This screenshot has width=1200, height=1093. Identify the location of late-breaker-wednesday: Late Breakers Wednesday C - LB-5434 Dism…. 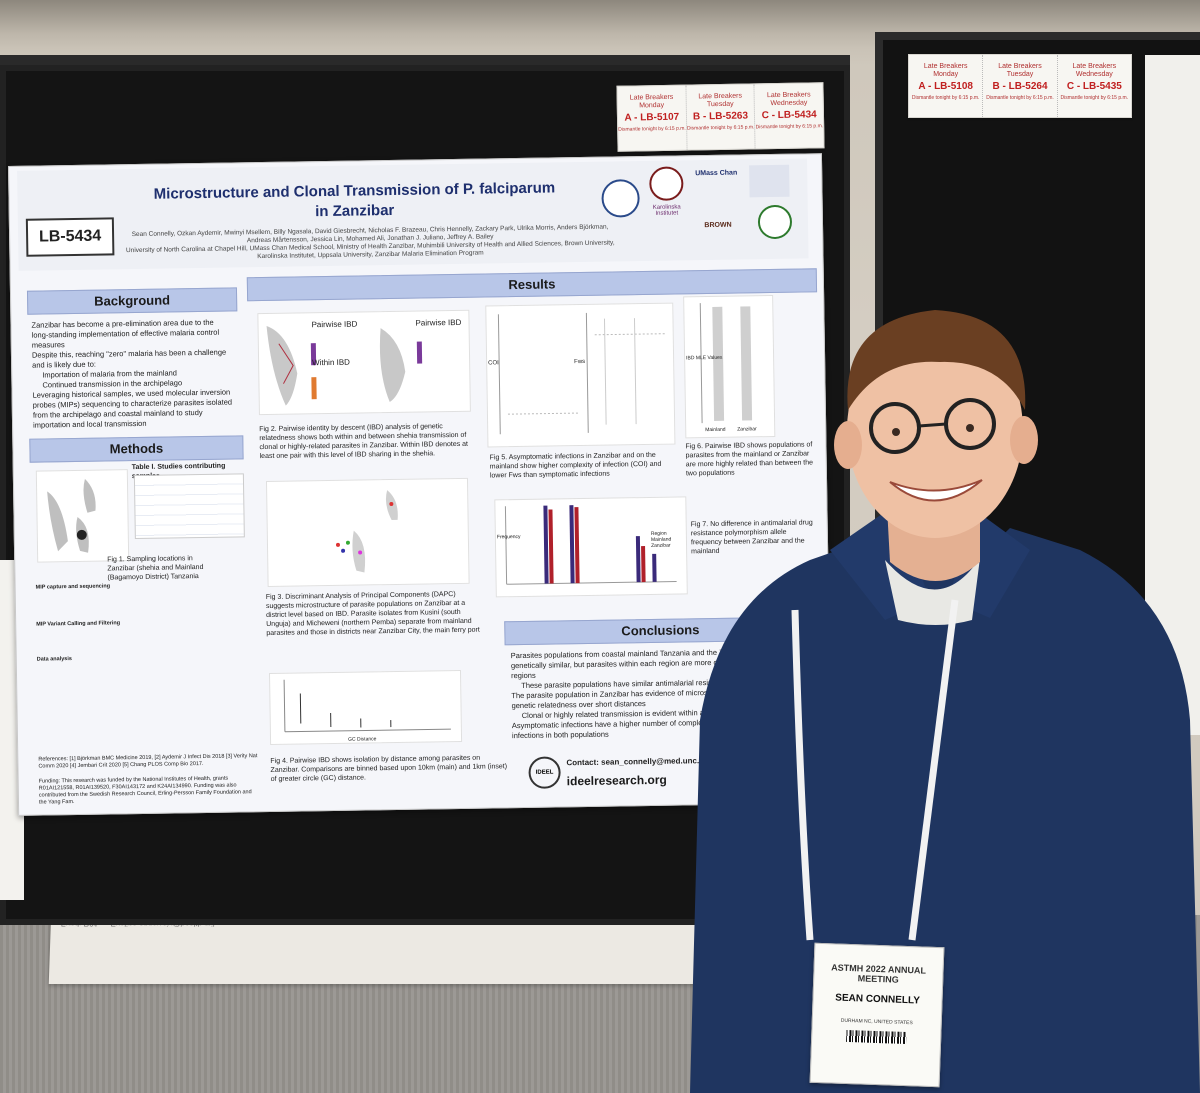
(789, 111).